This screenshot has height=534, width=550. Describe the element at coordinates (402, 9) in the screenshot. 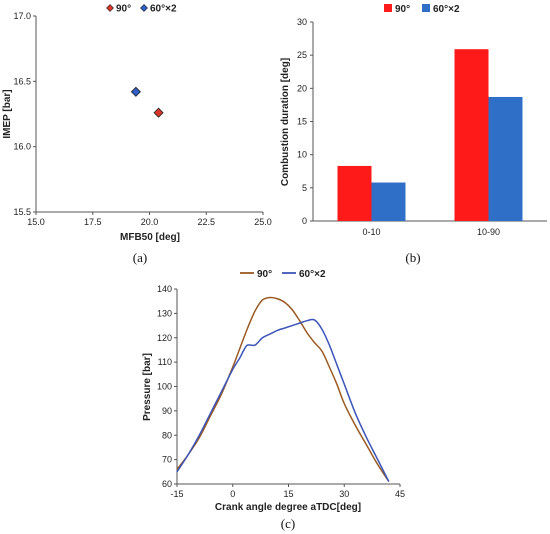

I see `legend-b-label-0: 90°` at that location.